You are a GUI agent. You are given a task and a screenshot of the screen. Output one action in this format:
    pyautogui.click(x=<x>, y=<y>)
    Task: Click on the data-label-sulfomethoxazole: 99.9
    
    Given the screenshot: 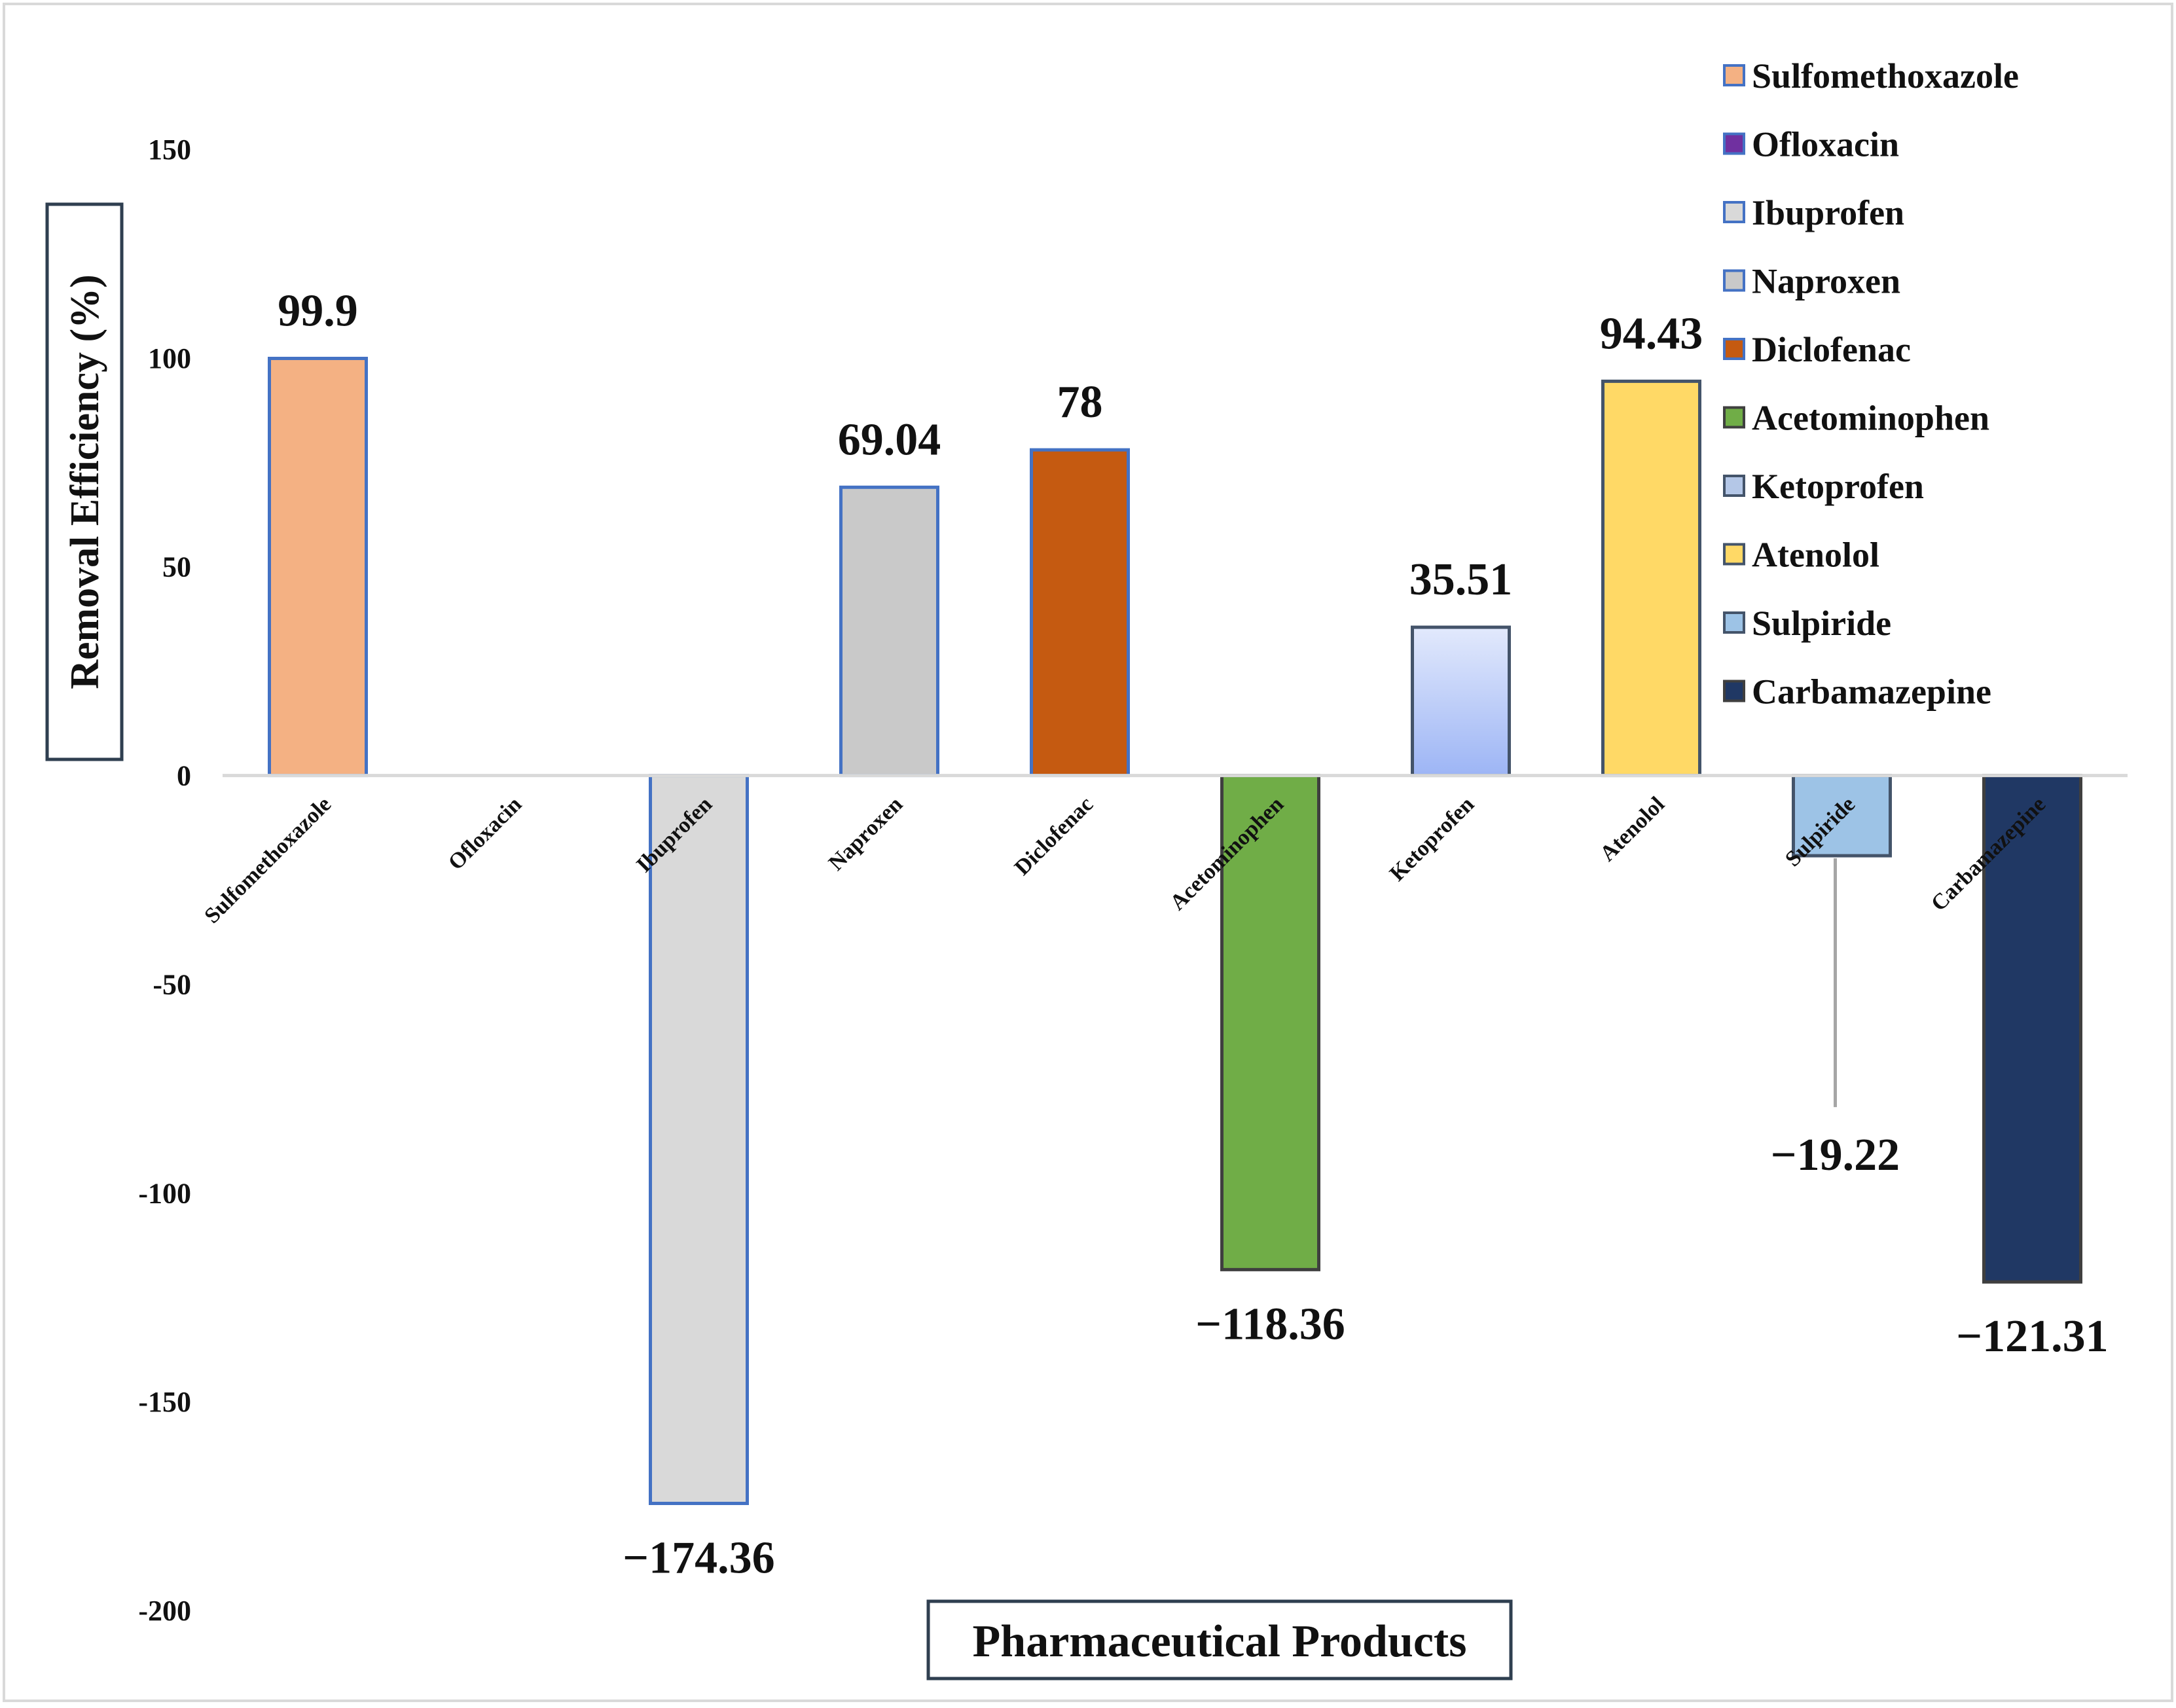 What is the action you would take?
    pyautogui.click(x=318, y=310)
    